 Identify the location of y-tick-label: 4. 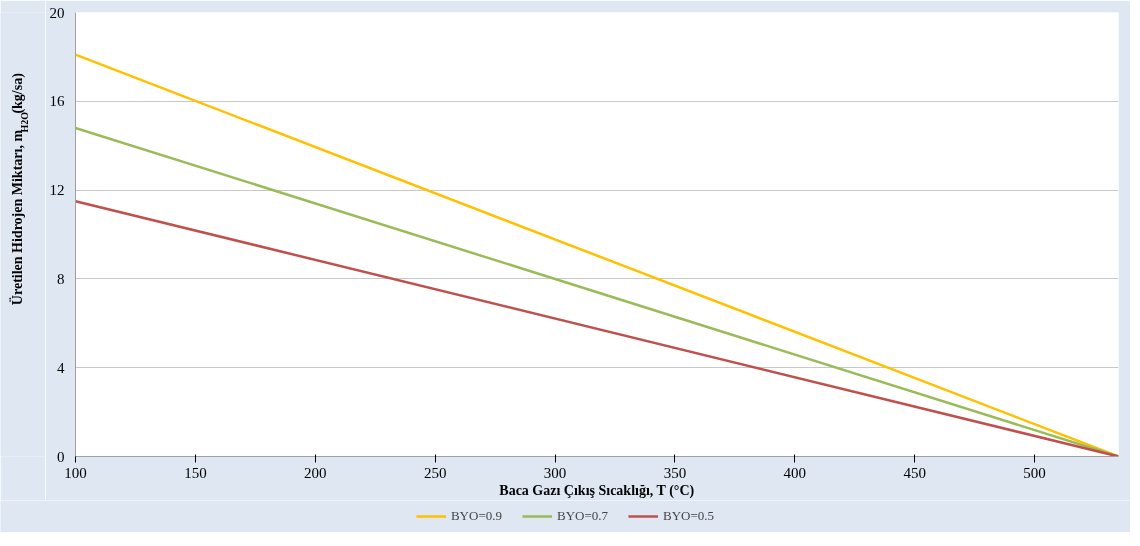
(61, 367).